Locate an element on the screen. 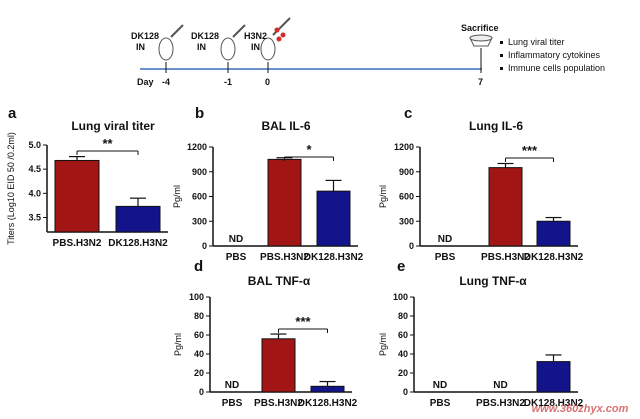 The height and width of the screenshot is (419, 640). panel-letter: d is located at coordinates (198, 266).